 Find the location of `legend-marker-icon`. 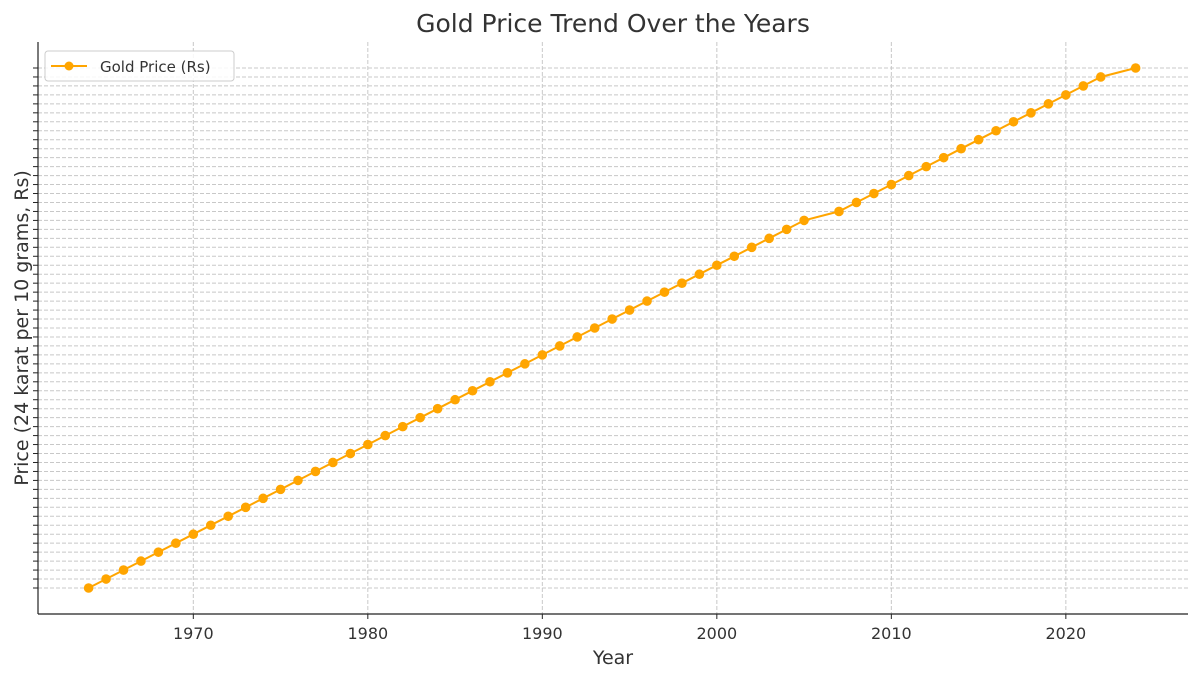

legend-marker-icon is located at coordinates (69, 66).